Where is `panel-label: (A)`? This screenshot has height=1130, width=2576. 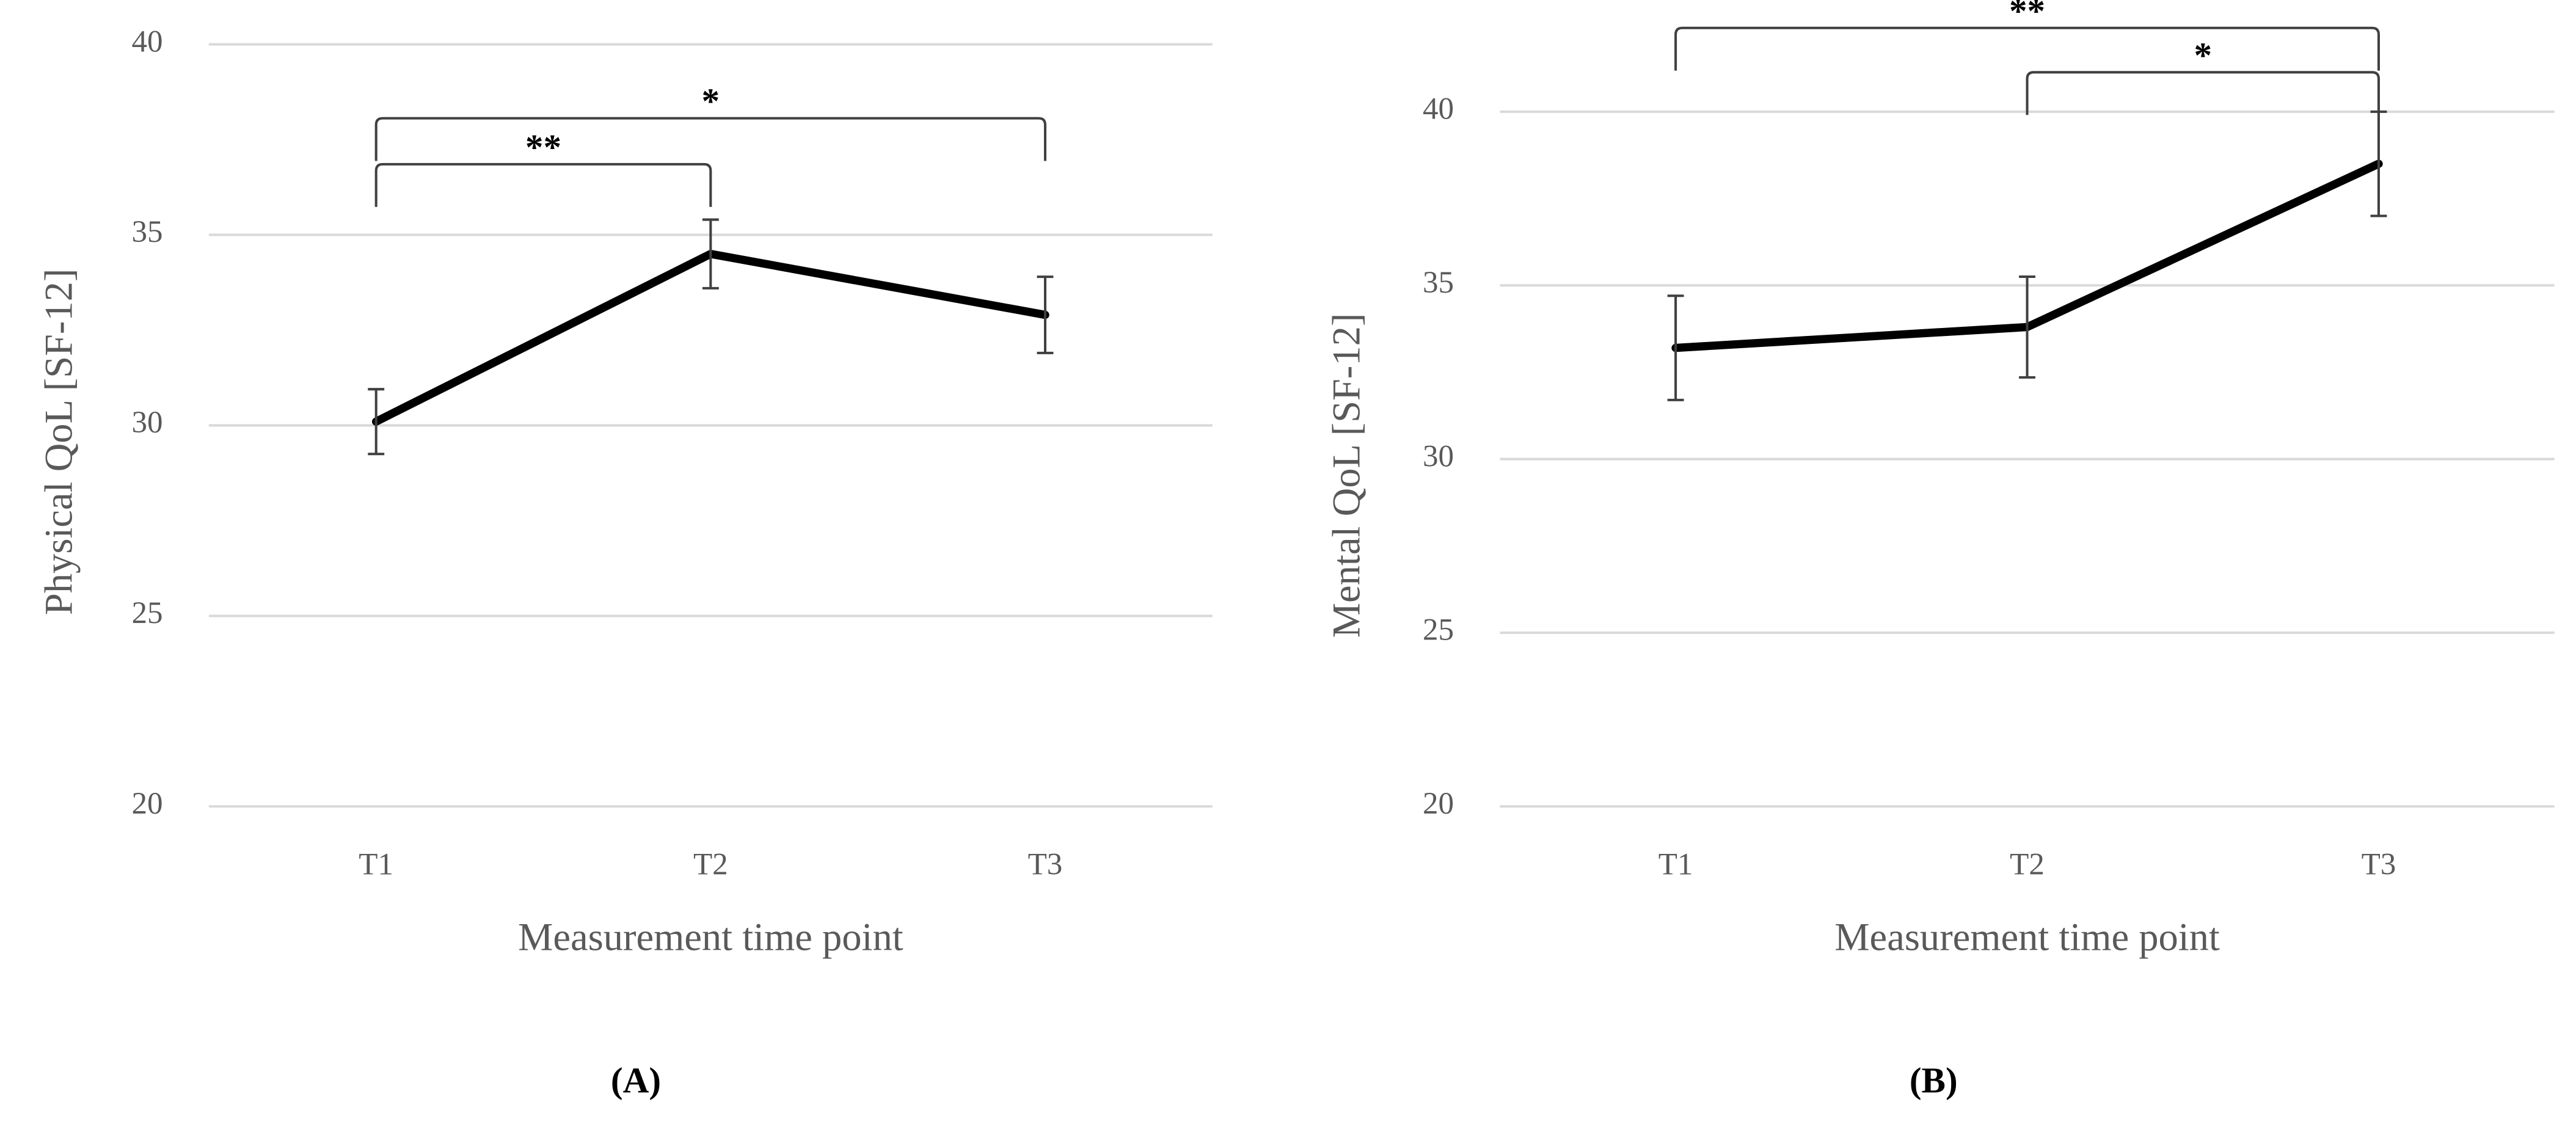
panel-label: (A) is located at coordinates (636, 1080).